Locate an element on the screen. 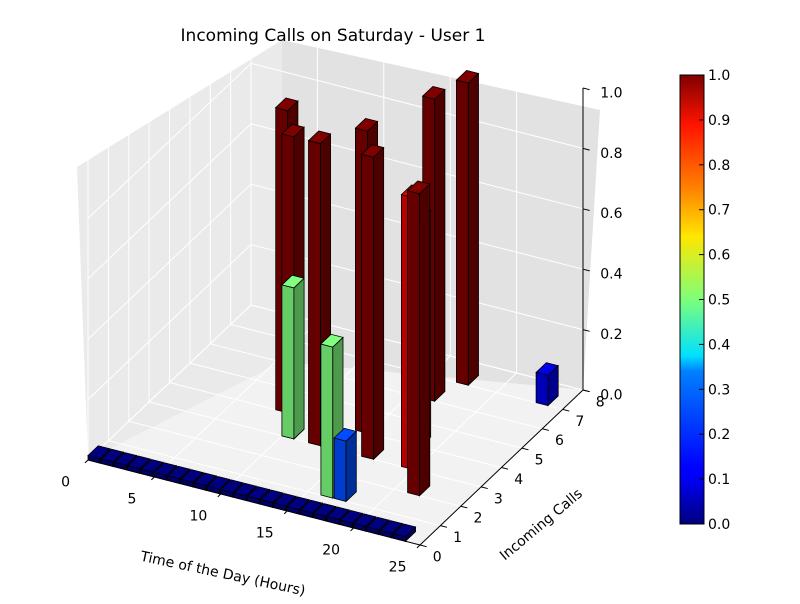 Image resolution: width=800 pixels, height=604 pixels. y-axis-label: Incoming Calls is located at coordinates (541, 525).